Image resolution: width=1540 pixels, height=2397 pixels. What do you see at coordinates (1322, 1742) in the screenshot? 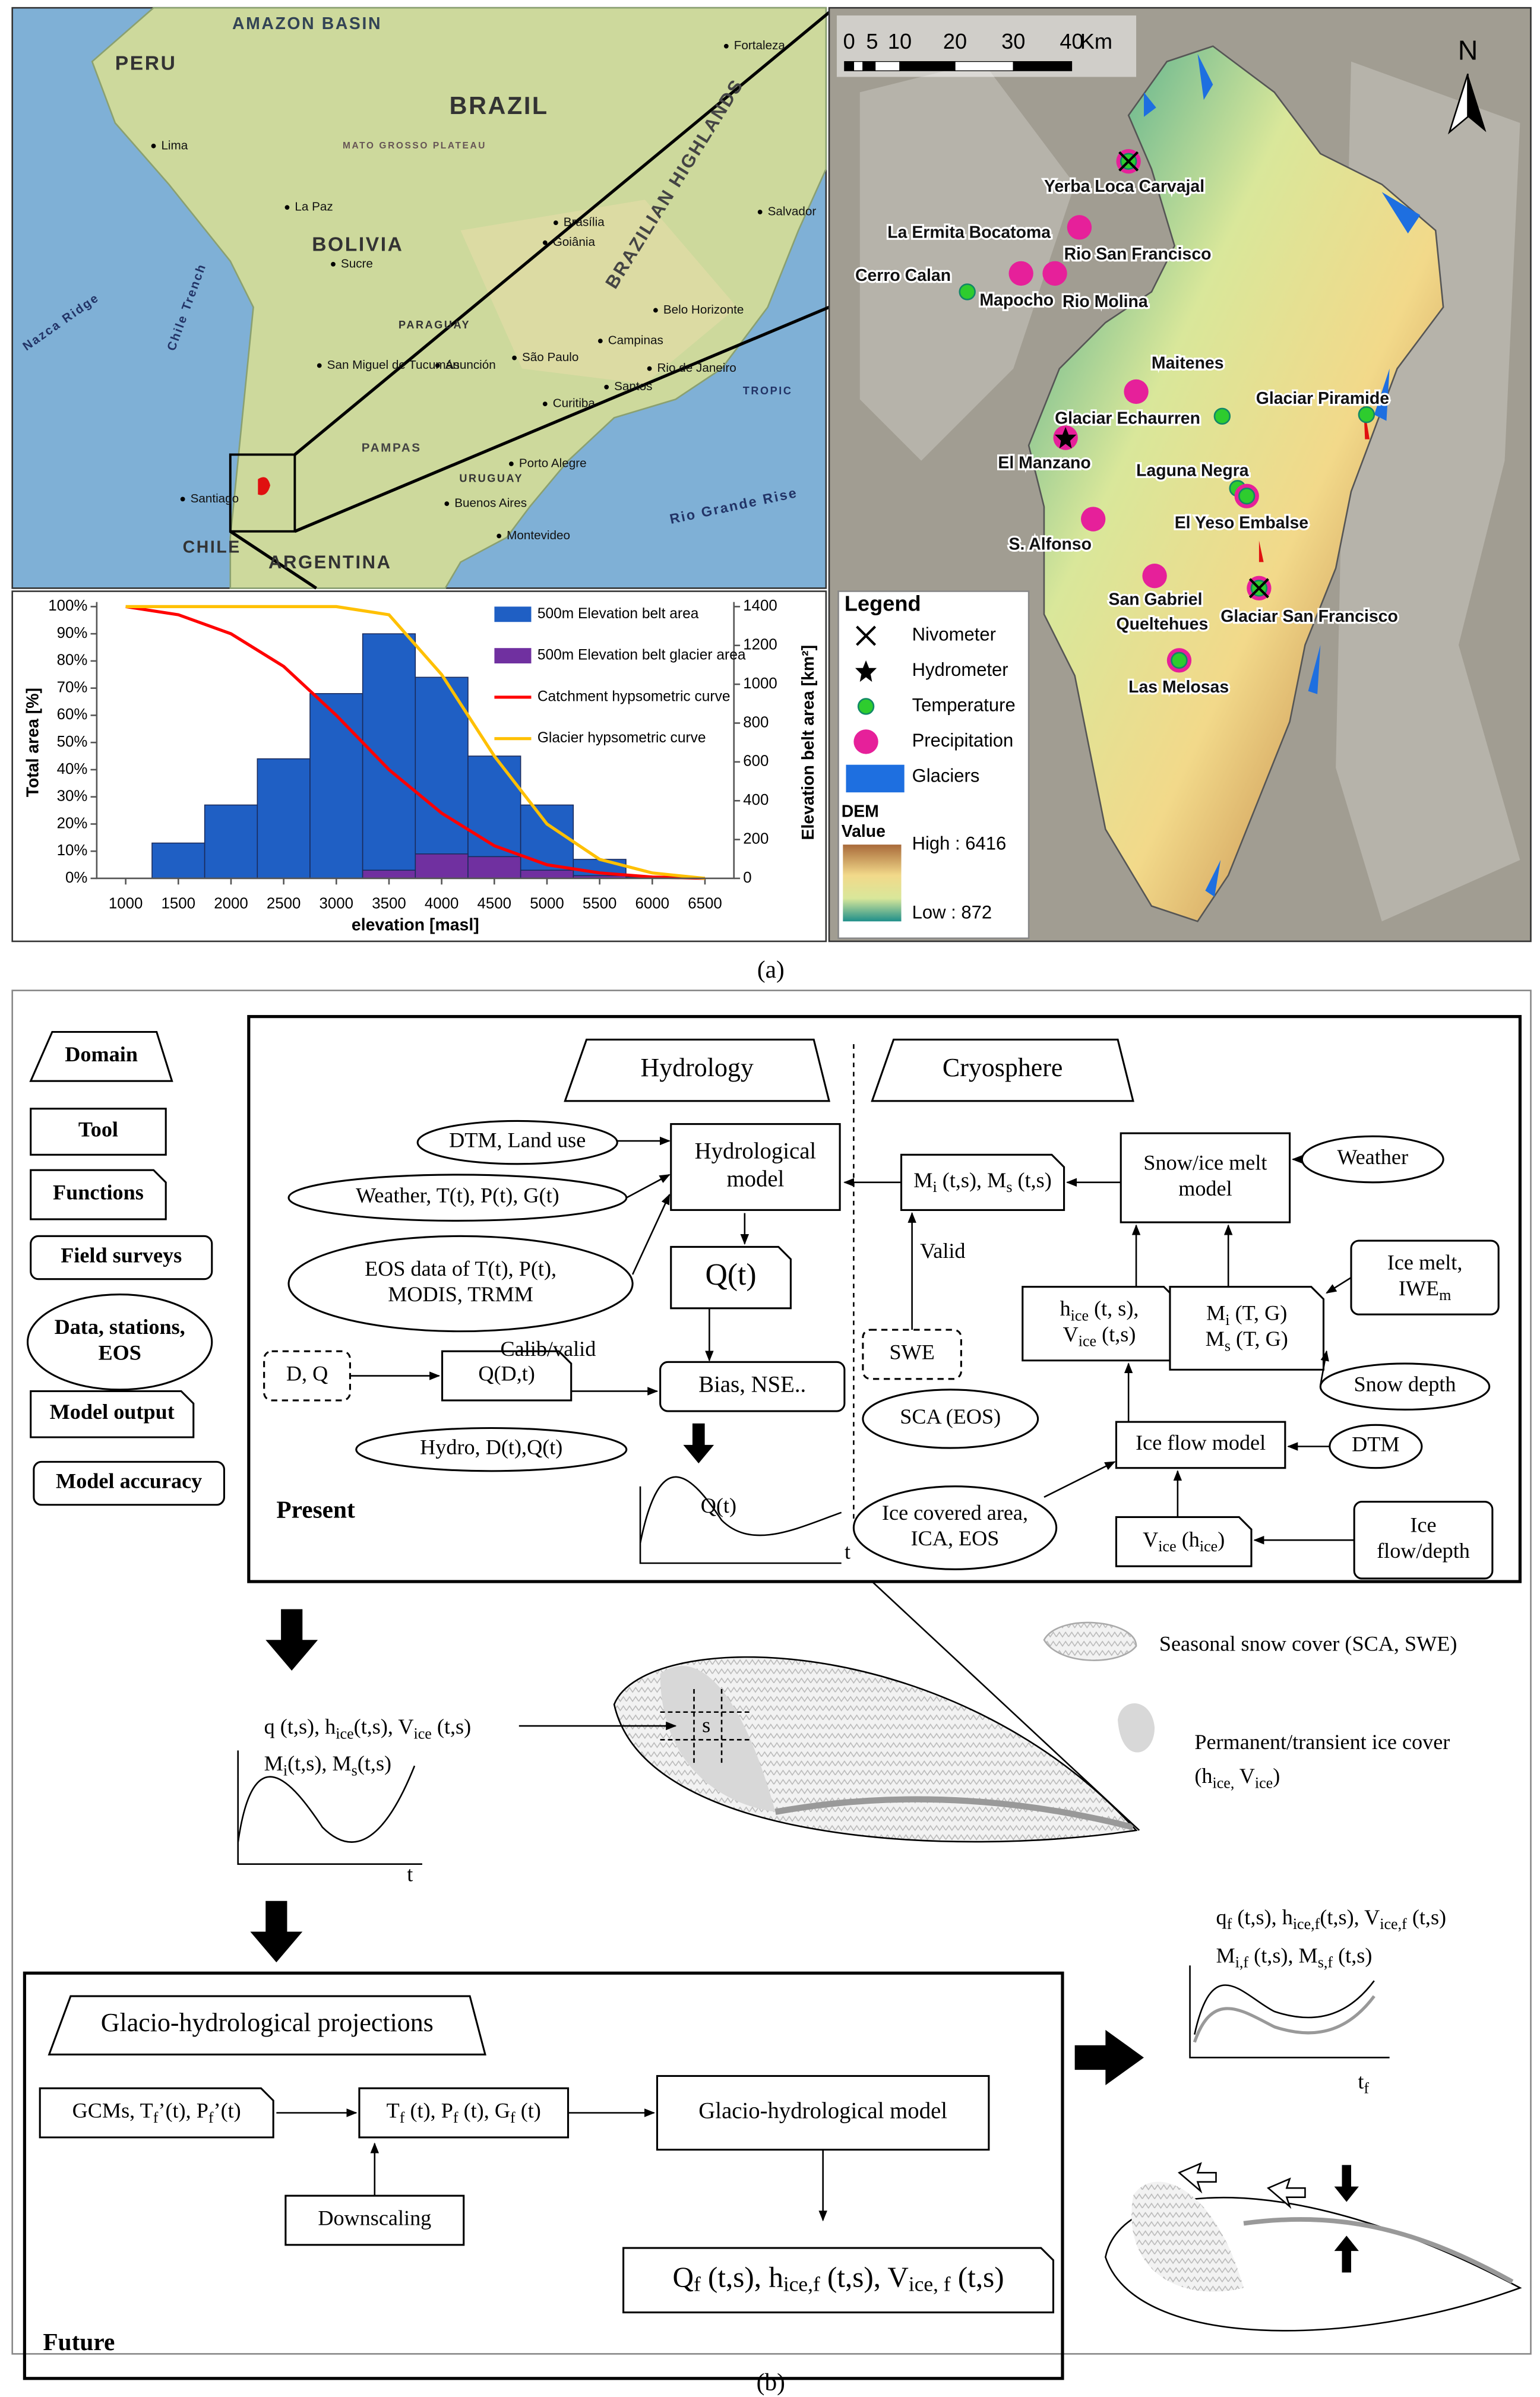
I see `node-label: Permanent/transient ice cover` at bounding box center [1322, 1742].